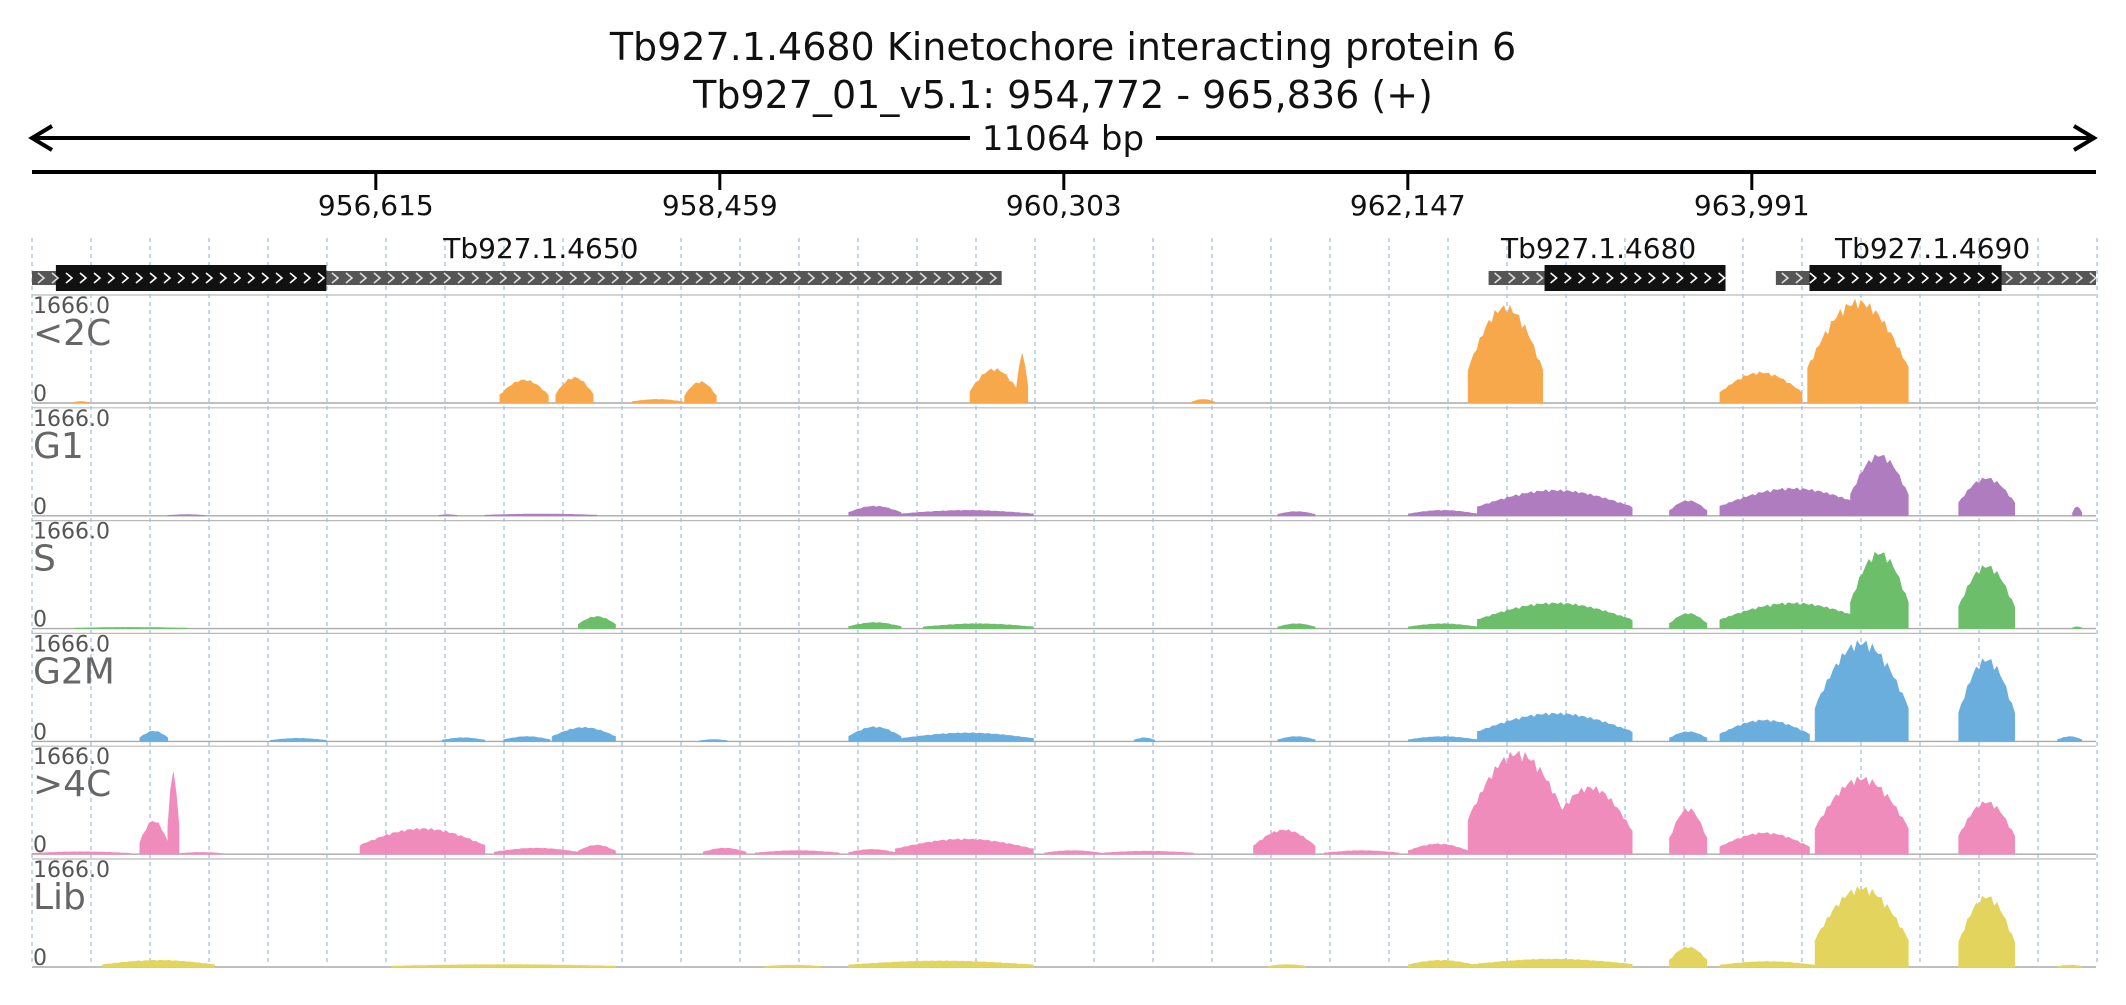 Image resolution: width=2126 pixels, height=1005 pixels. What do you see at coordinates (1752, 205) in the screenshot?
I see `ruler-tick-label: 963,991` at bounding box center [1752, 205].